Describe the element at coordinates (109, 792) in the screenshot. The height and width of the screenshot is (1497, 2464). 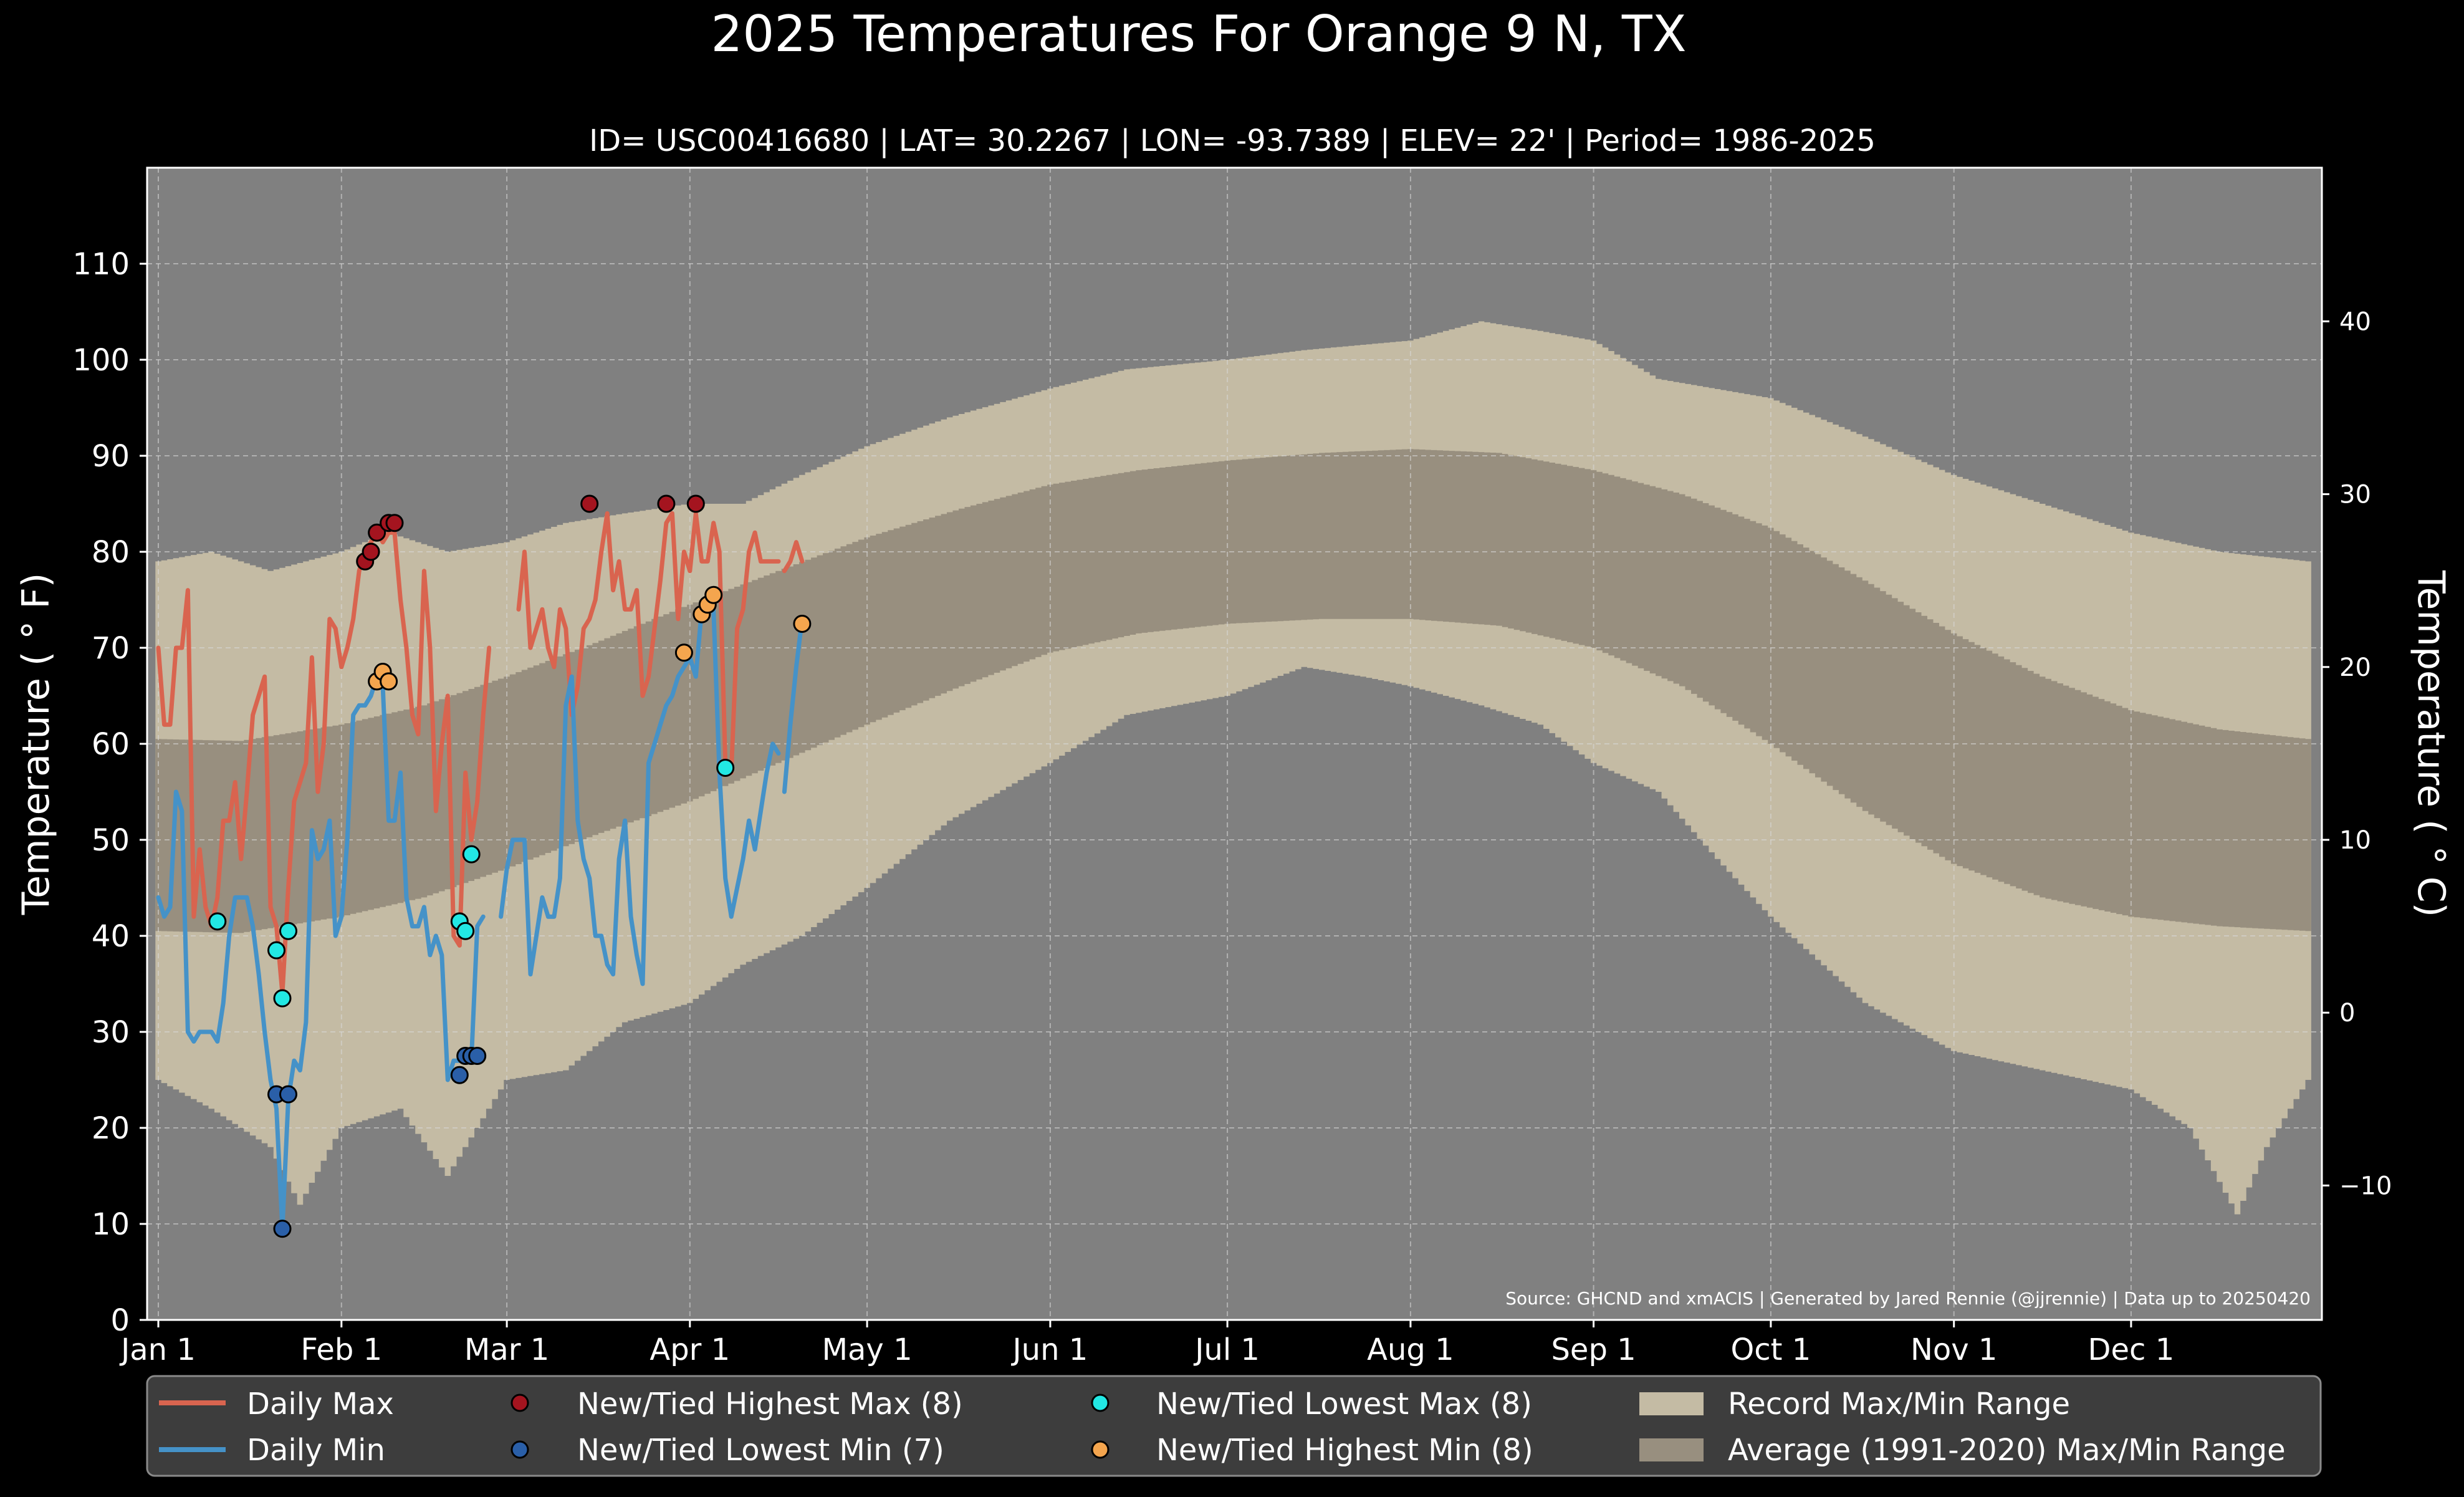
I see `y-axis-left: 0 10 20 30 40 50 60 70 80 90 100 110` at that location.